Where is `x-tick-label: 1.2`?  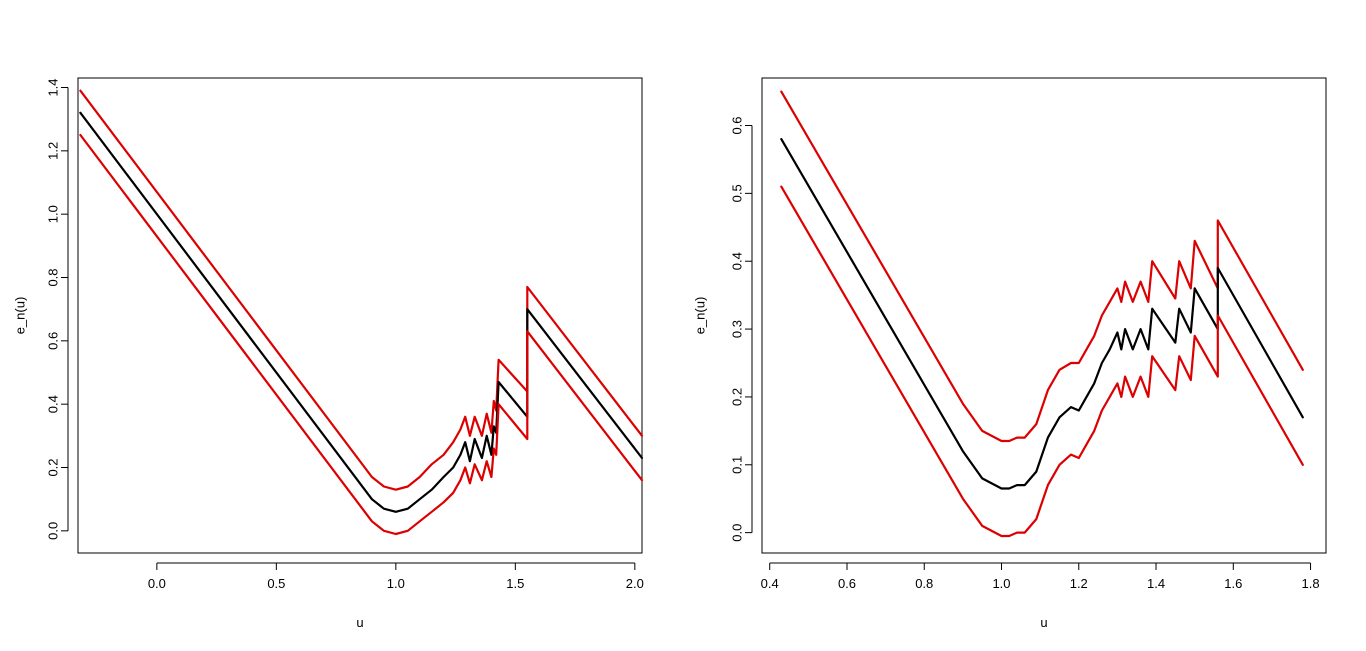 x-tick-label: 1.2 is located at coordinates (1079, 583).